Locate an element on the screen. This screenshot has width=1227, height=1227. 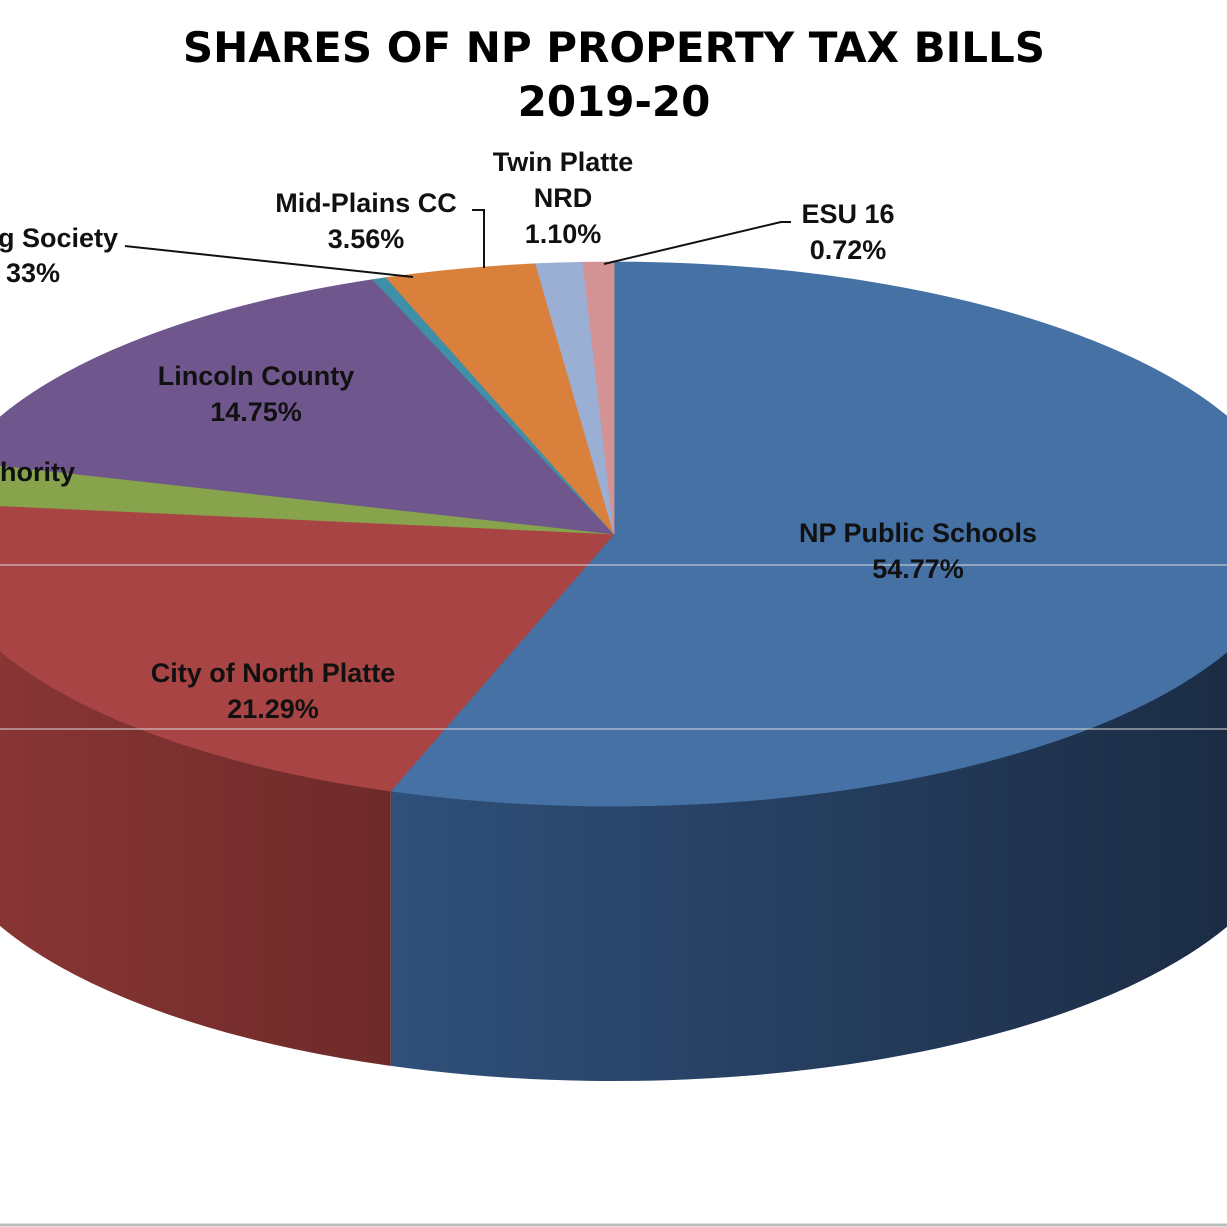
data-label-county: Lincoln County is located at coordinates (256, 376).